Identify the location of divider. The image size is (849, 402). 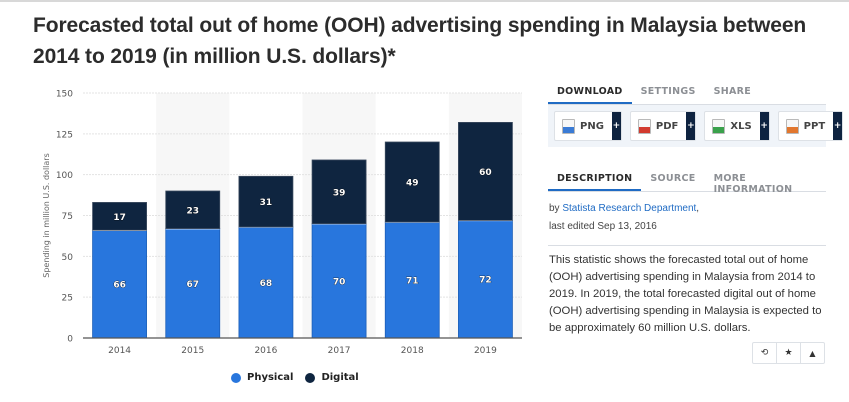
(687, 245).